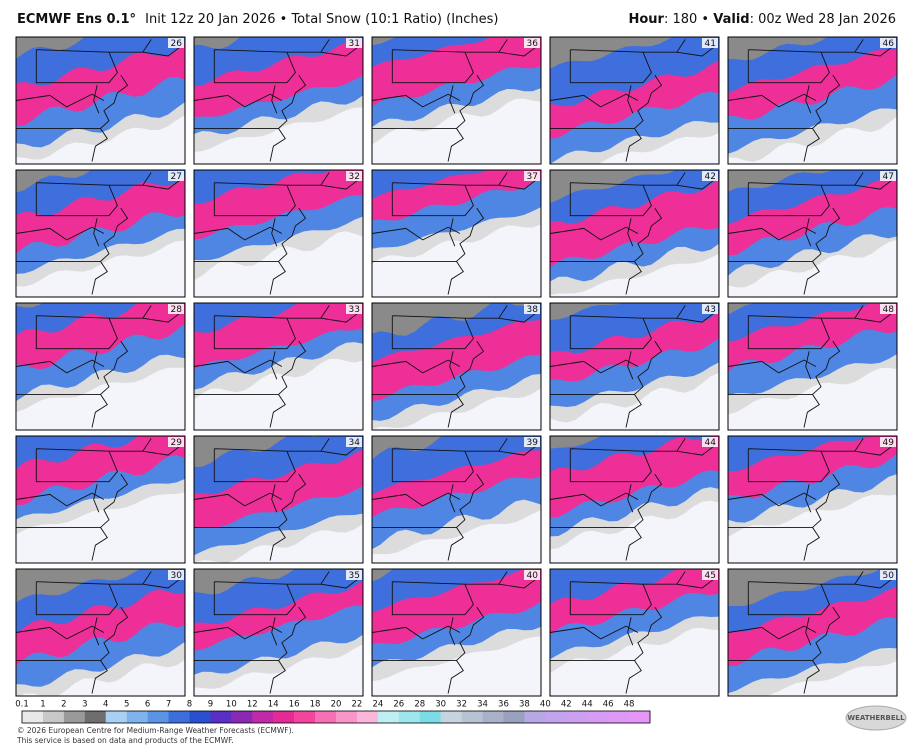  I want to click on member-number: 41, so click(710, 44).